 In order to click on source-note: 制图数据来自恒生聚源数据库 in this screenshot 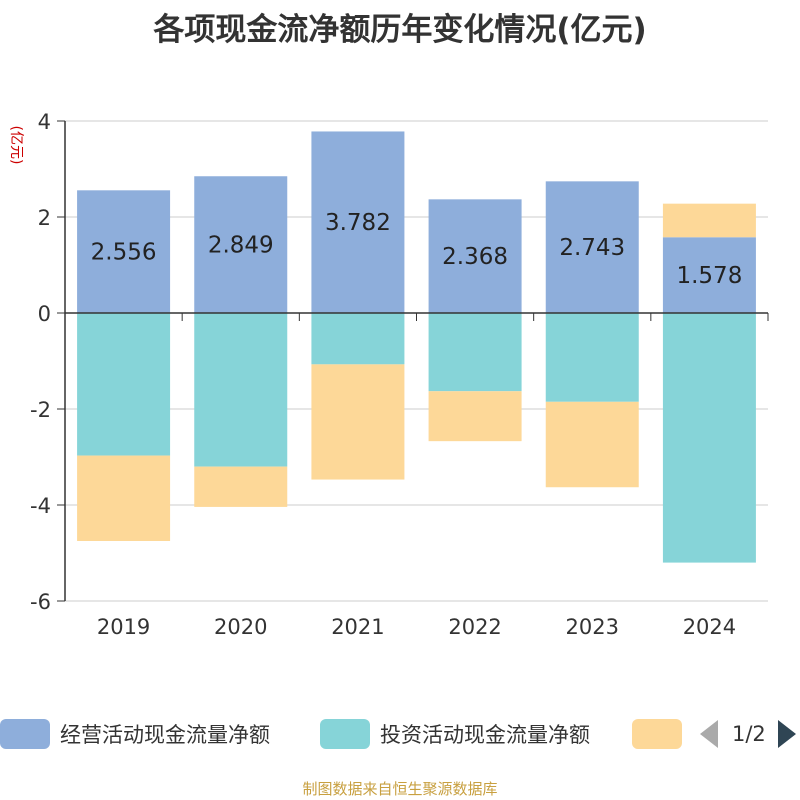, I will do `click(400, 789)`.